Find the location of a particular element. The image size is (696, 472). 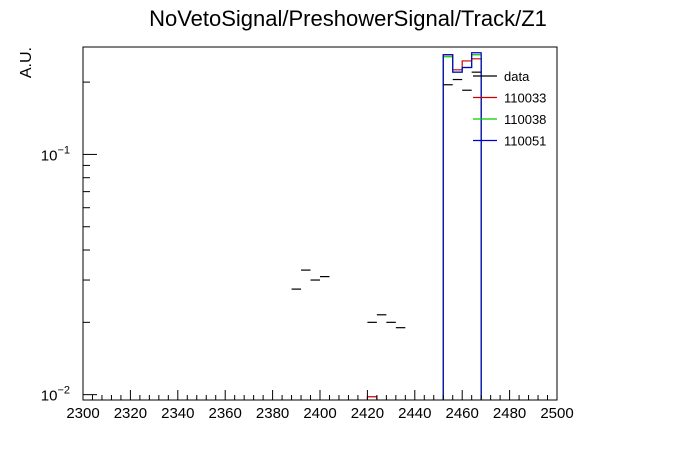

y-tick-label: 10⁻² is located at coordinates (55, 395).